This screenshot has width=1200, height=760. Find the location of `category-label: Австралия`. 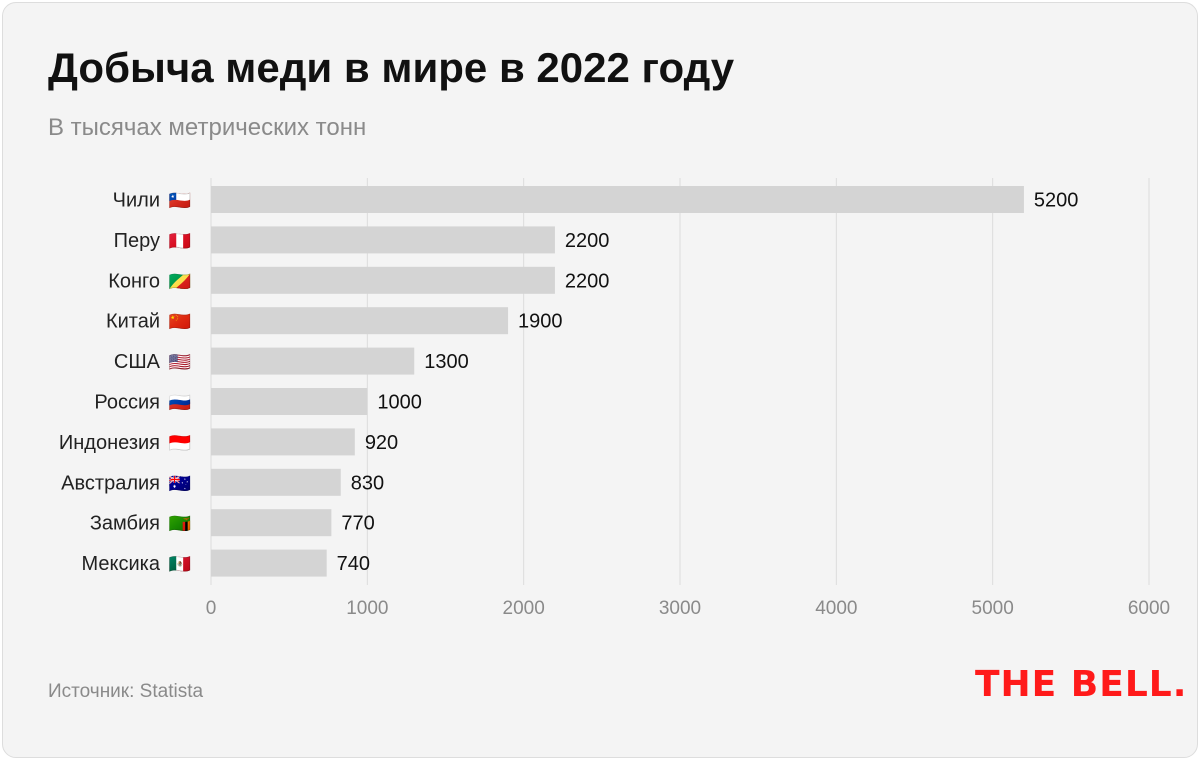

category-label: Австралия is located at coordinates (110, 483).